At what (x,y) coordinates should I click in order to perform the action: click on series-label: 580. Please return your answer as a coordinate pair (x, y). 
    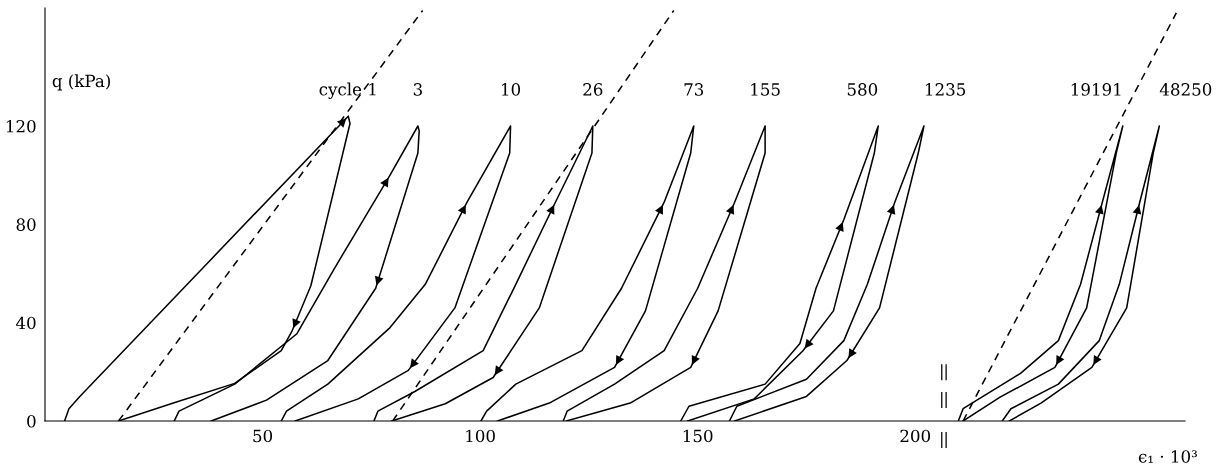
    Looking at the image, I should click on (862, 89).